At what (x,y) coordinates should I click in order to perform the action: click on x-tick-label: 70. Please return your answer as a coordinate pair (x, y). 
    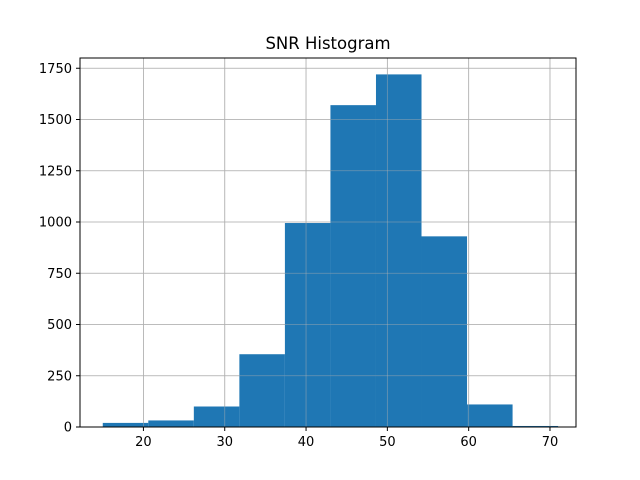
    Looking at the image, I should click on (550, 442).